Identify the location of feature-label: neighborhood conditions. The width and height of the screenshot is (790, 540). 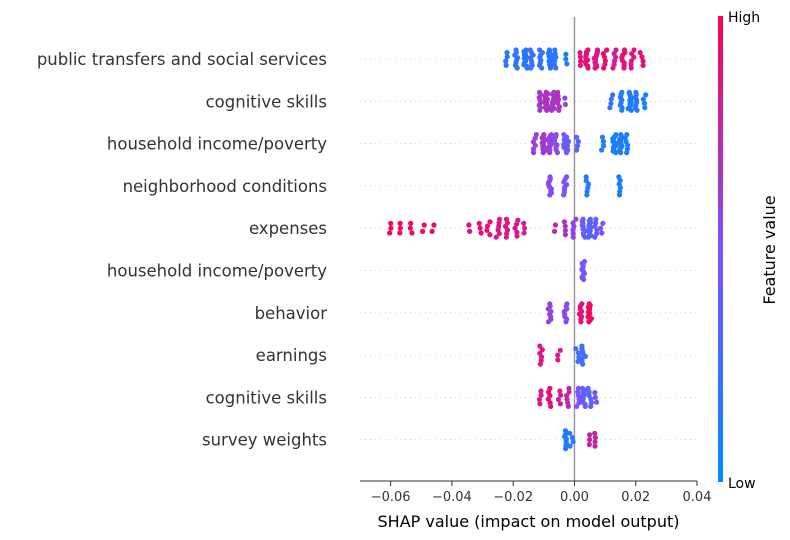
(225, 186).